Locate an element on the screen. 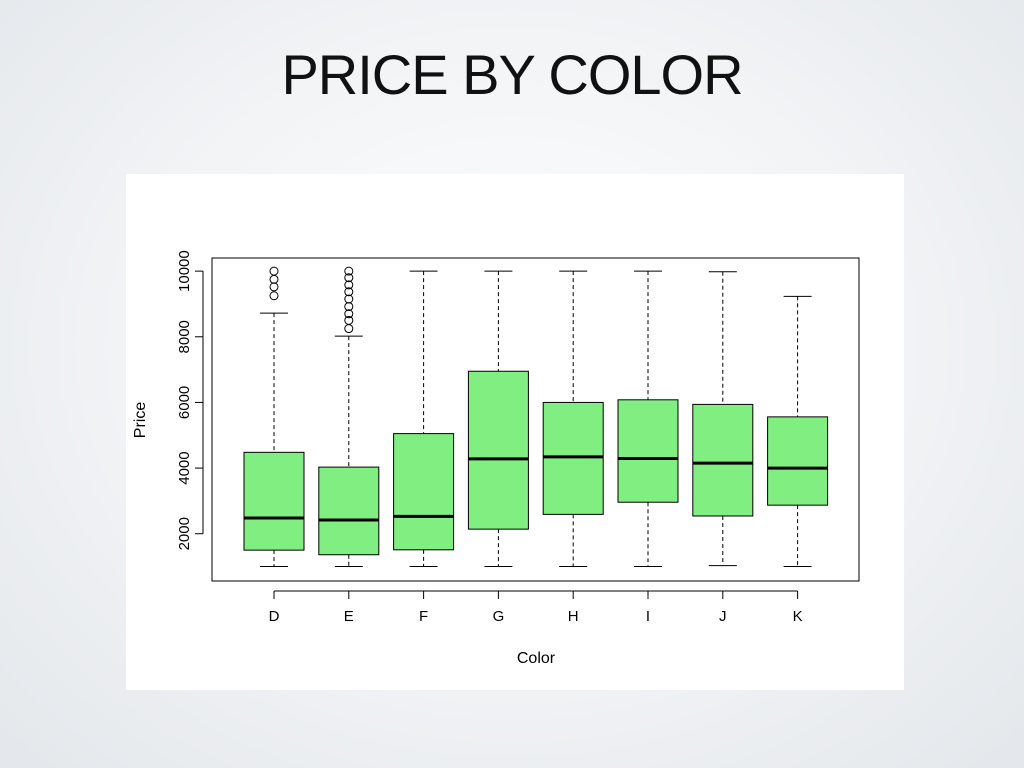 The height and width of the screenshot is (768, 1024). box-I is located at coordinates (648, 419).